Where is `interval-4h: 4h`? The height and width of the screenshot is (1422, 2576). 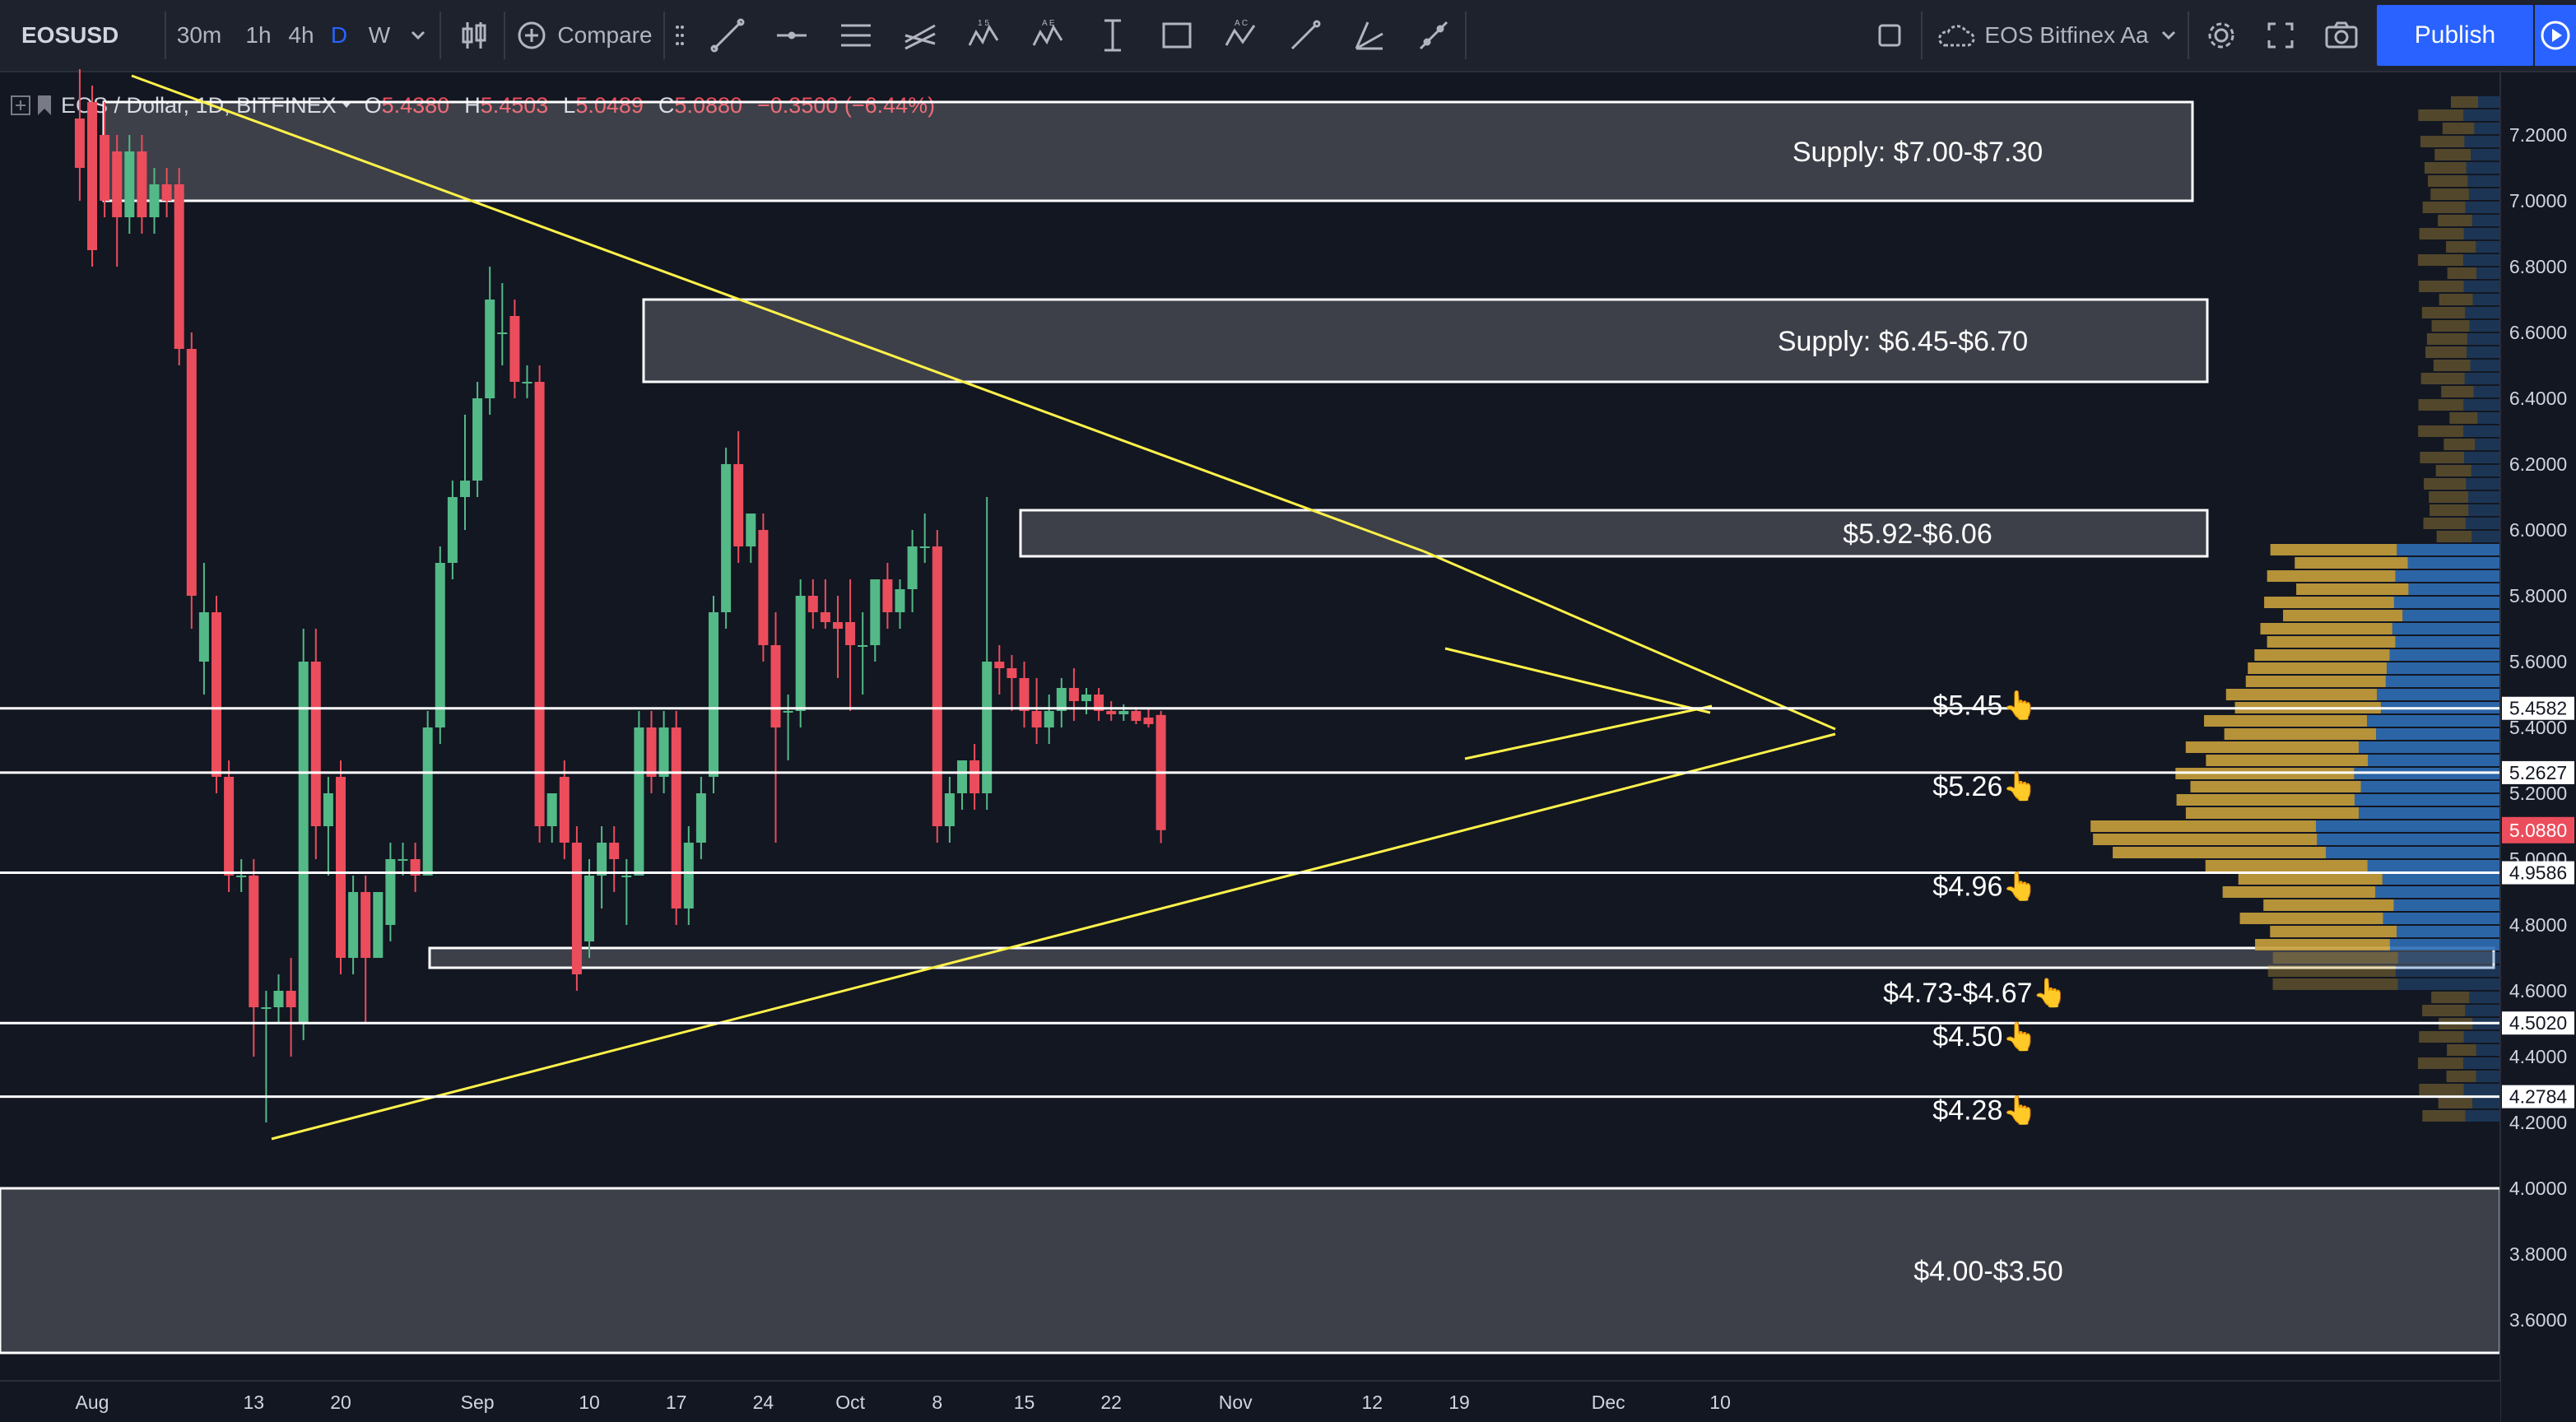 interval-4h: 4h is located at coordinates (301, 35).